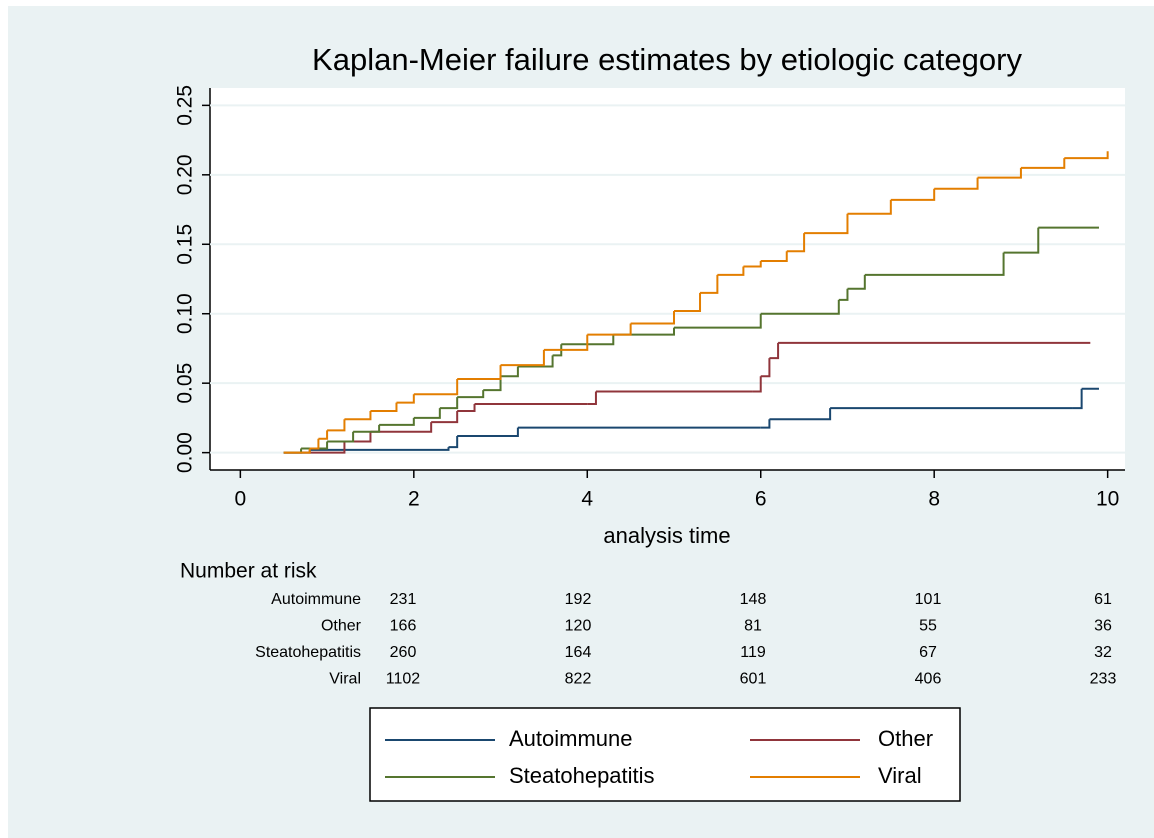 Image resolution: width=1154 pixels, height=838 pixels. What do you see at coordinates (185, 244) in the screenshot?
I see `y-tick-label: 0.15` at bounding box center [185, 244].